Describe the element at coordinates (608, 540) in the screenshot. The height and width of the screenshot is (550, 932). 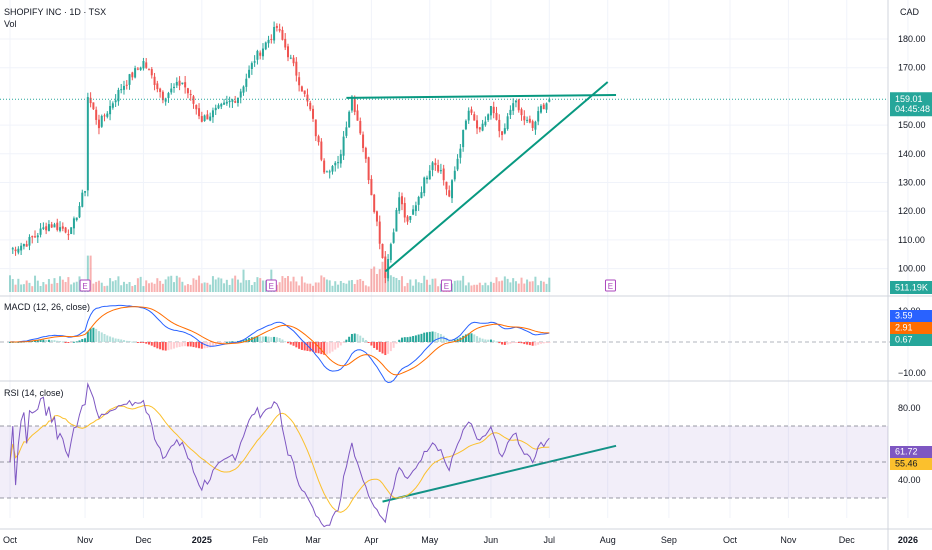
I see `time-tick-label: Aug` at that location.